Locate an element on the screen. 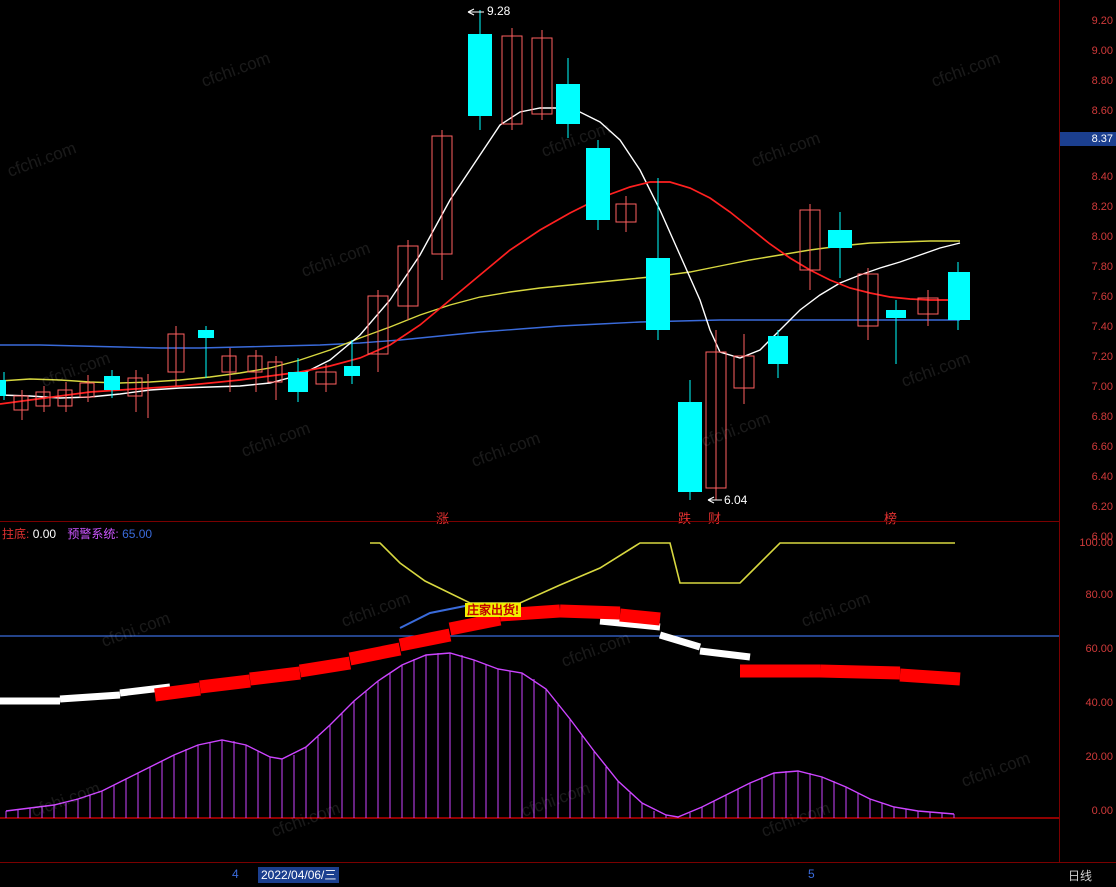 Image resolution: width=1116 pixels, height=887 pixels. left-index-label: 4 is located at coordinates (235, 874).